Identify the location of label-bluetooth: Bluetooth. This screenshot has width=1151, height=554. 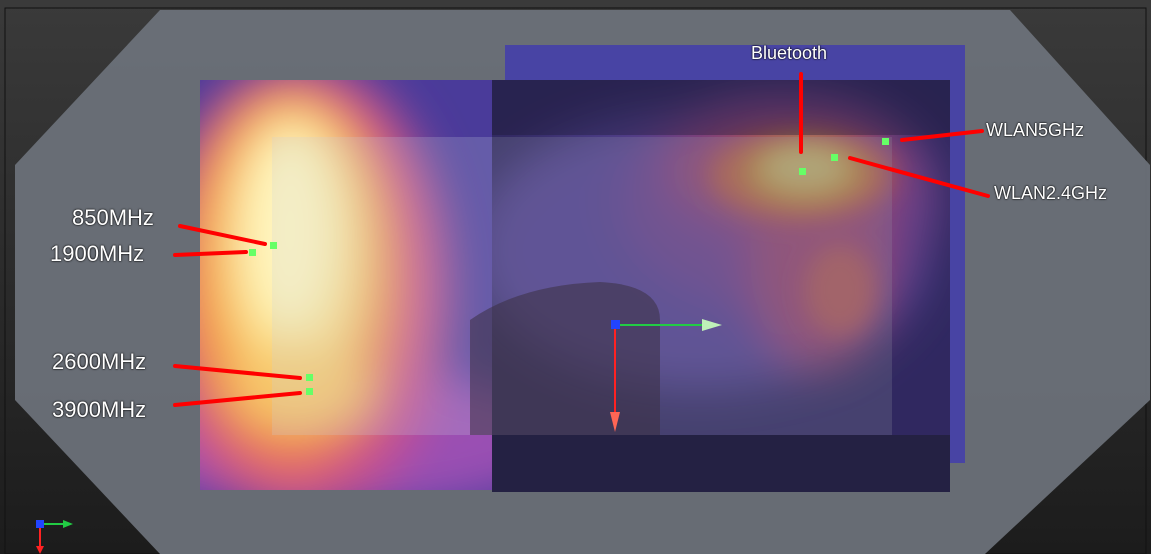
(789, 53).